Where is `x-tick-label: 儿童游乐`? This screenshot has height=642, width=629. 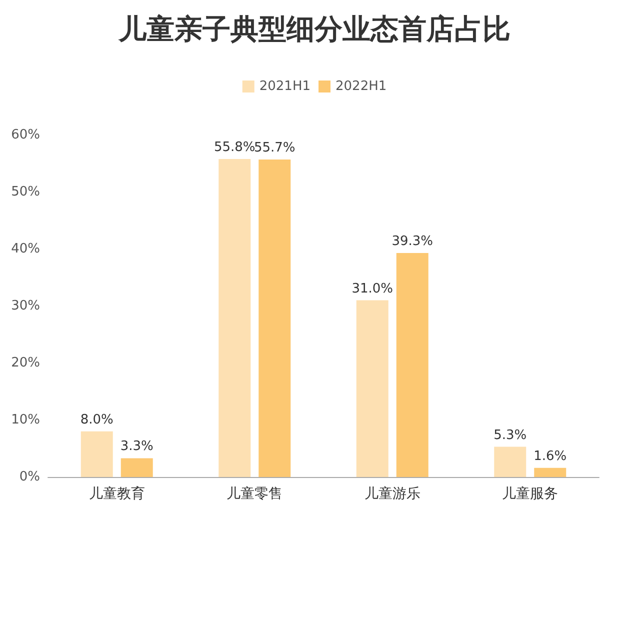 x-tick-label: 儿童游乐 is located at coordinates (392, 494).